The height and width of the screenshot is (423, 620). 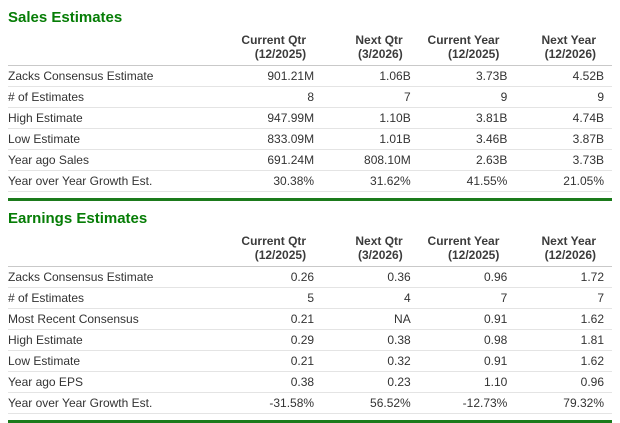 I want to click on cell-value: 8, so click(x=274, y=97).